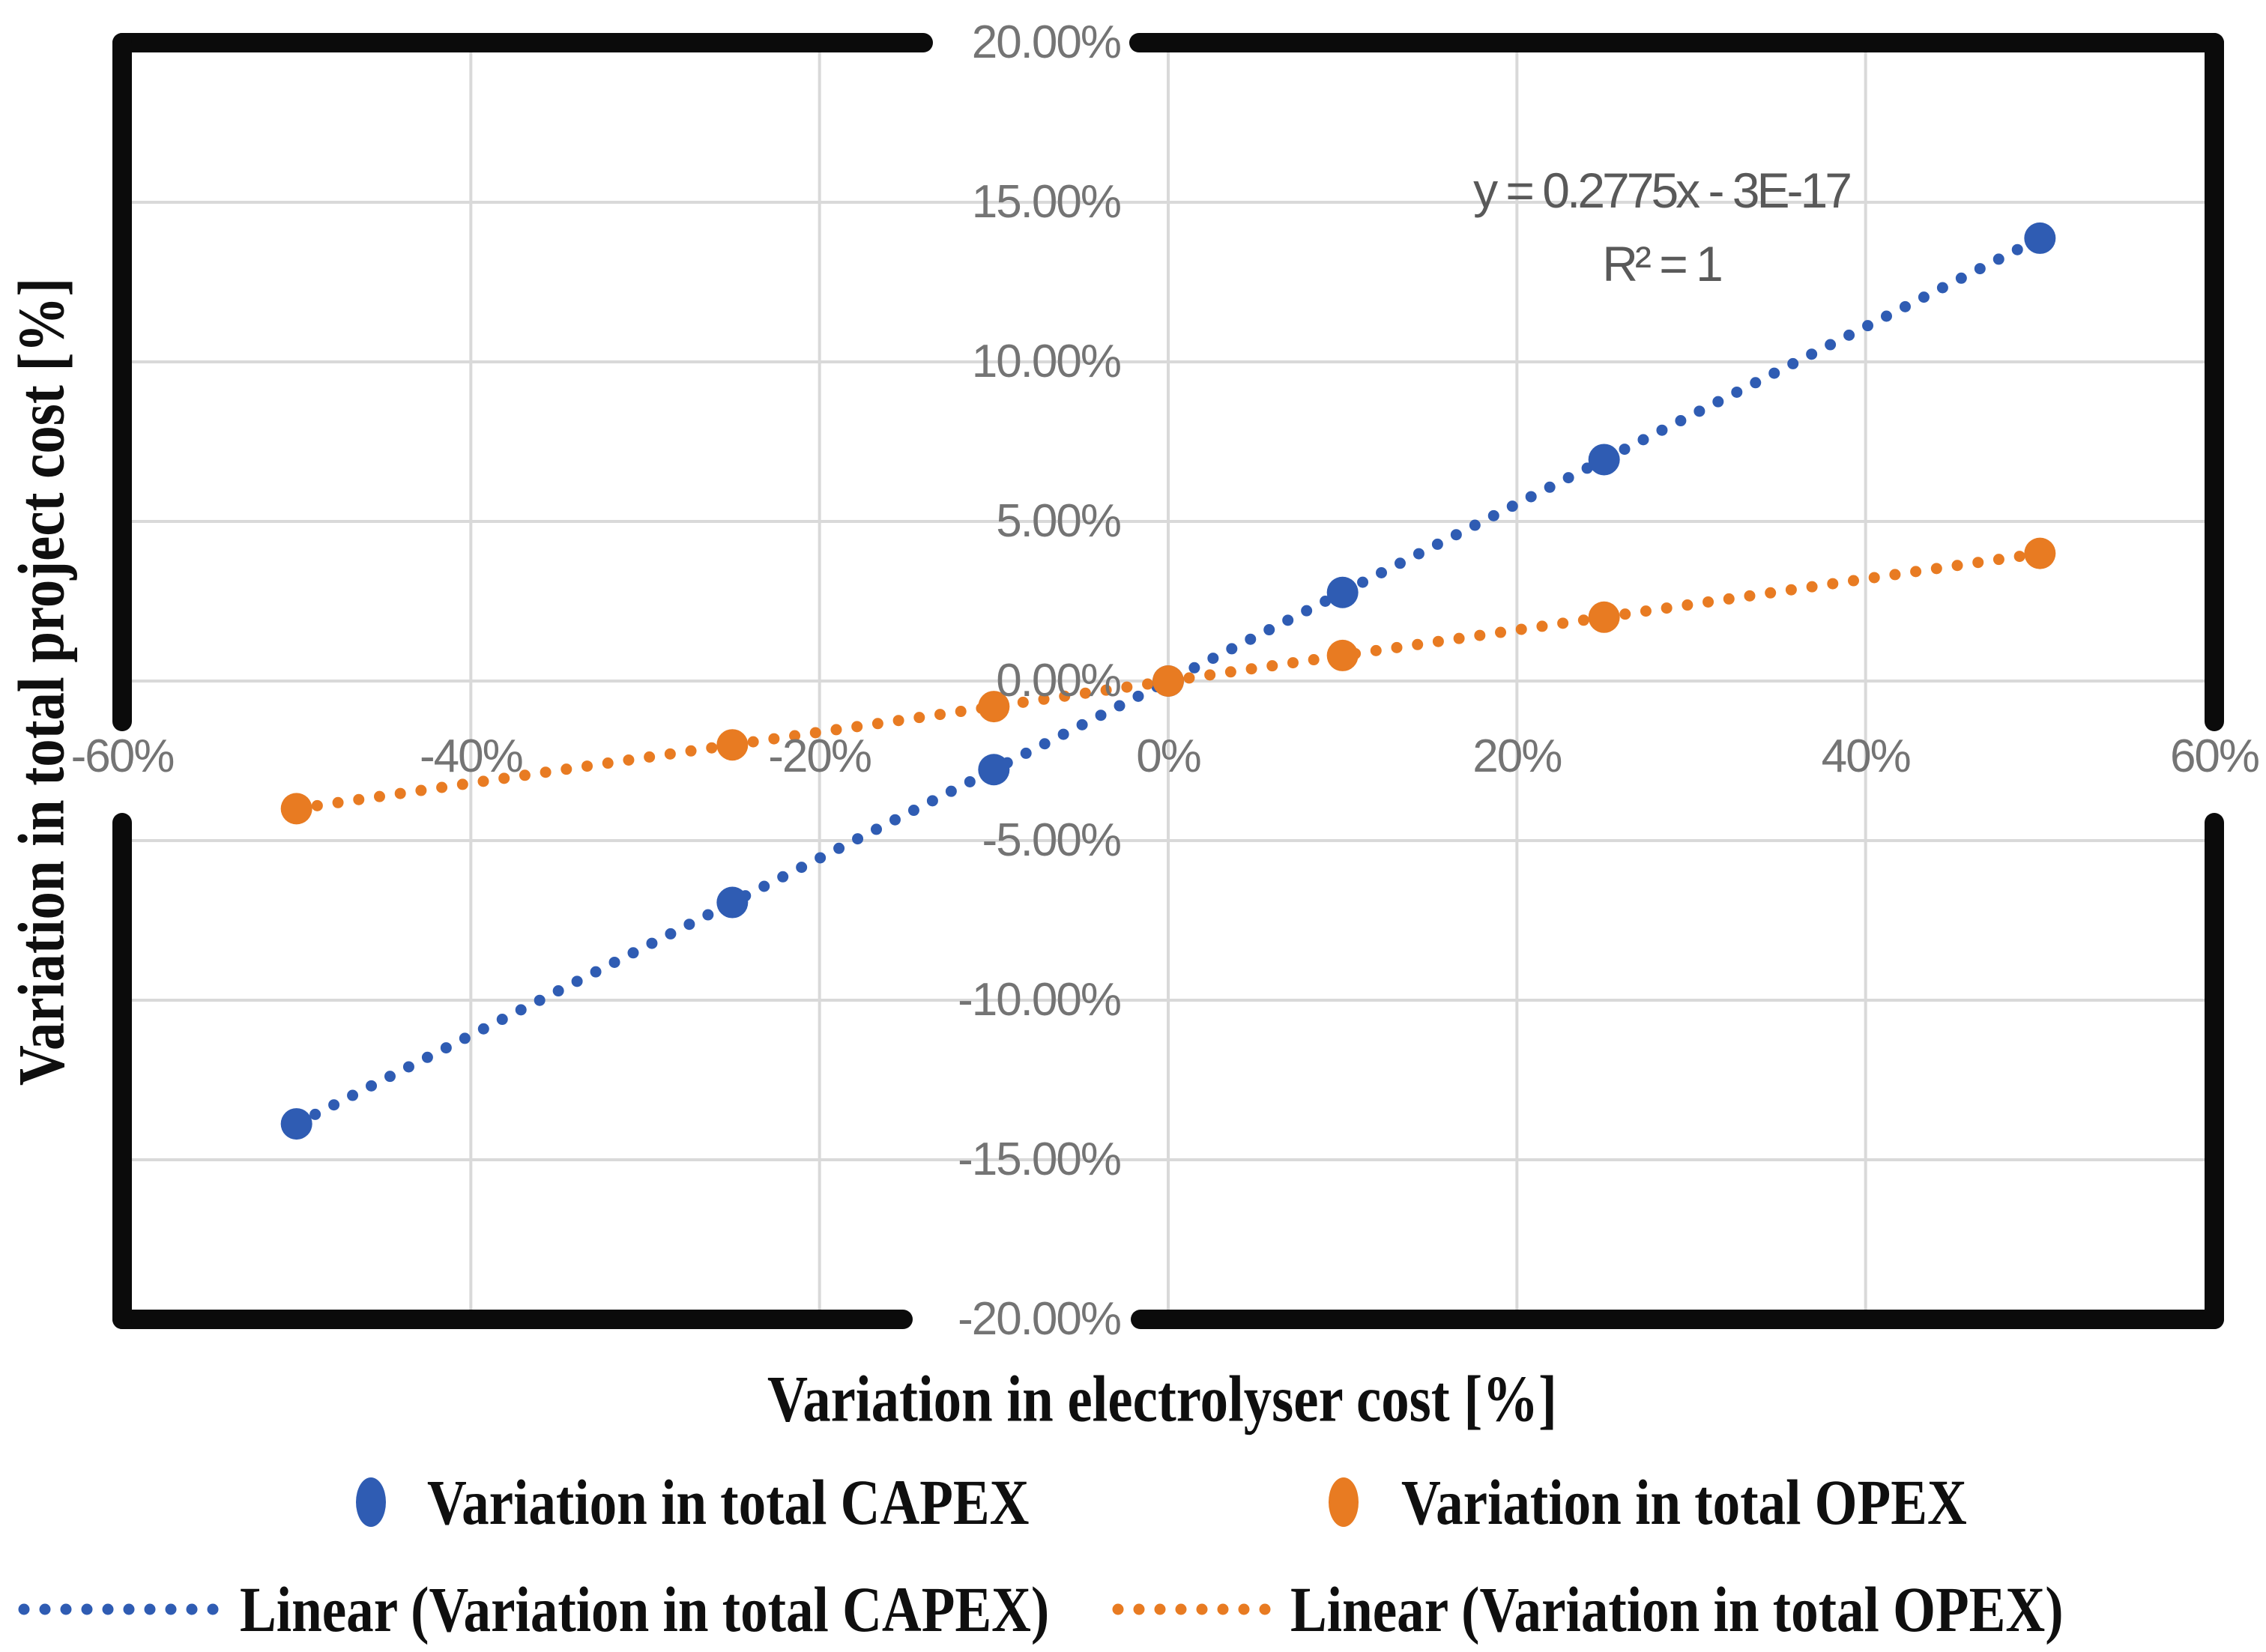 This screenshot has height=1652, width=2266. What do you see at coordinates (688, 1546) in the screenshot?
I see `legend-swatches` at bounding box center [688, 1546].